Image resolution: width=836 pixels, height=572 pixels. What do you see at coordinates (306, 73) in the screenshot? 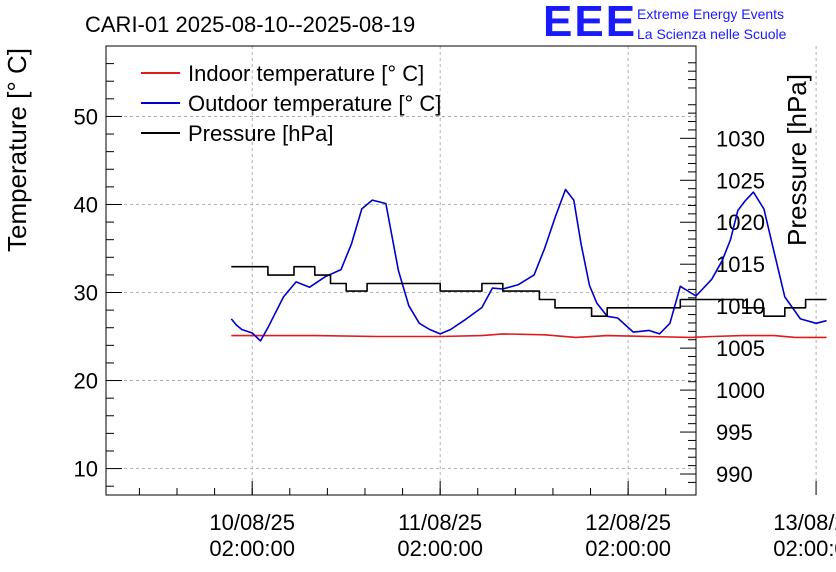
I see `legend-label-indoor-temperature-c: Indoor temperature [° C]` at bounding box center [306, 73].